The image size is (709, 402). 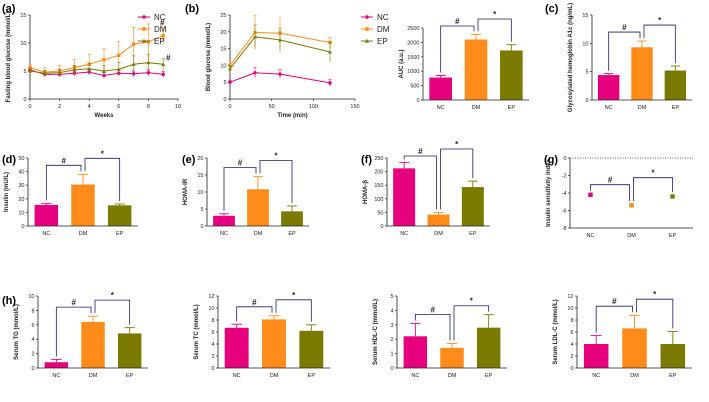 I want to click on x-tick-label: 2, so click(x=59, y=107).